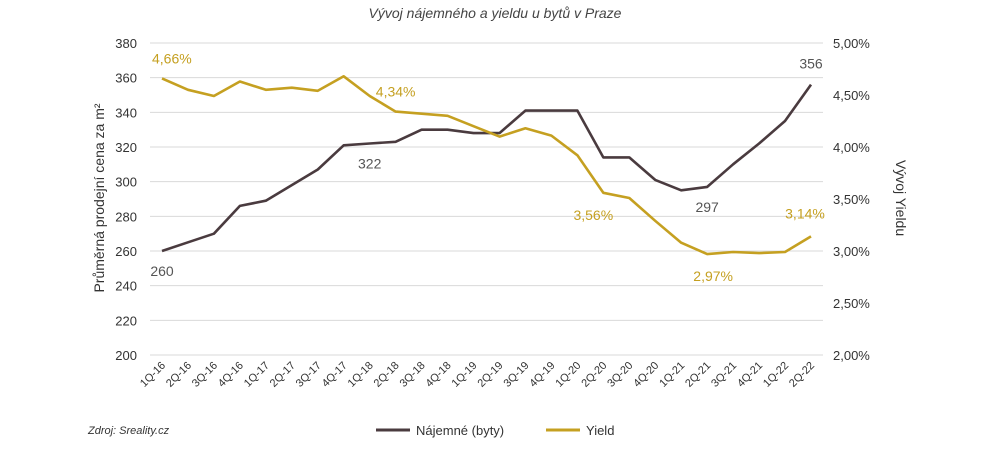  Describe the element at coordinates (309, 375) in the screenshot. I see `x-tick-label: 3Q-17` at that location.